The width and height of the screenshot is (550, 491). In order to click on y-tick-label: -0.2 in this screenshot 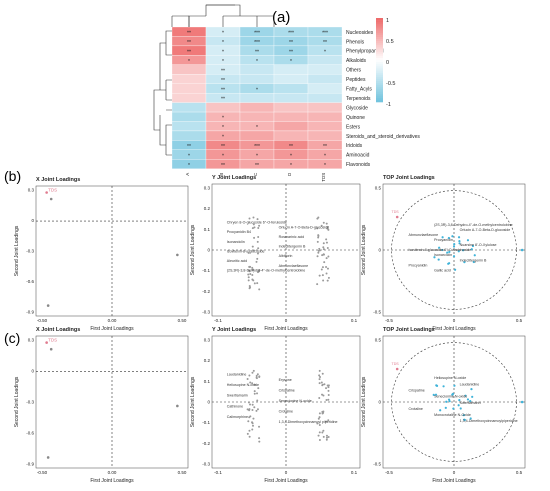, I will do `click(206, 291)`.